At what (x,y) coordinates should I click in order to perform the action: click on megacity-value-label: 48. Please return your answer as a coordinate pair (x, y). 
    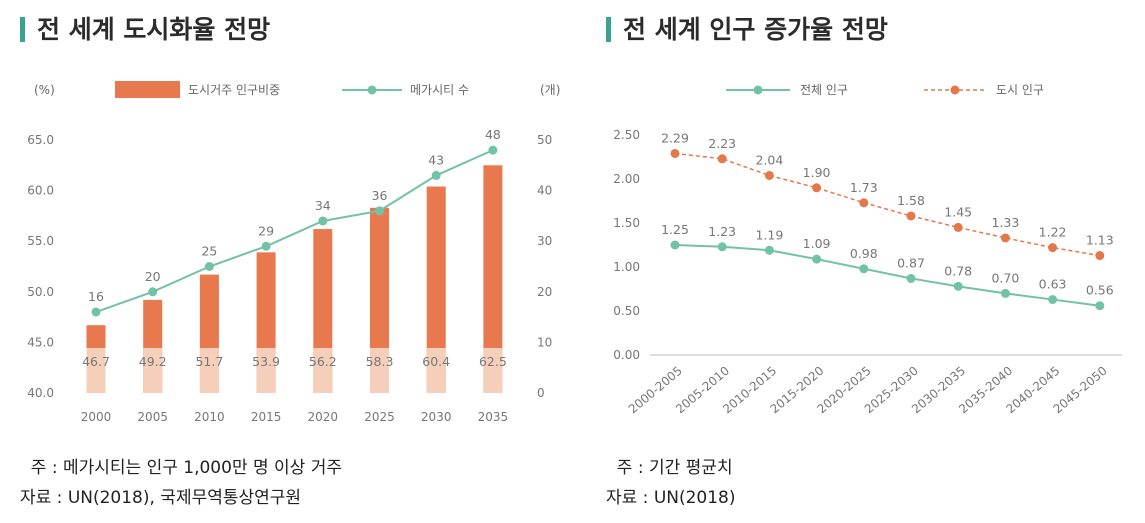
    Looking at the image, I should click on (493, 134).